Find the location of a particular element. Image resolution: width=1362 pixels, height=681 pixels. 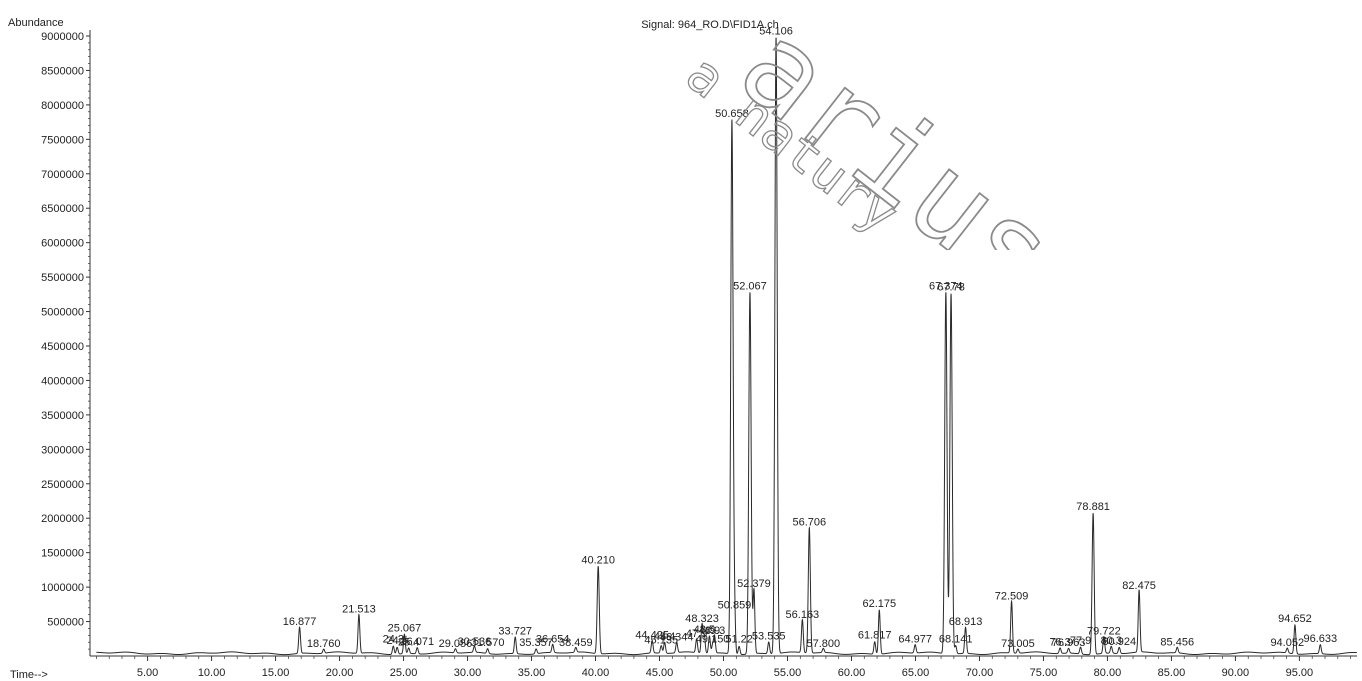

peak-label: 51.22 is located at coordinates (739, 640).